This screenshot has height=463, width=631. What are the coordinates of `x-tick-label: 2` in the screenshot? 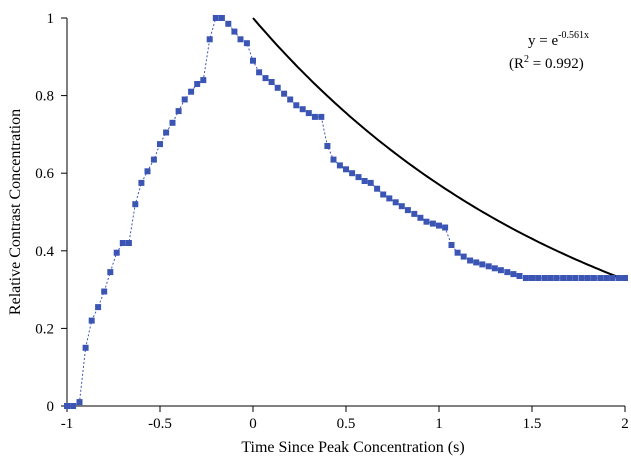 It's located at (625, 424).